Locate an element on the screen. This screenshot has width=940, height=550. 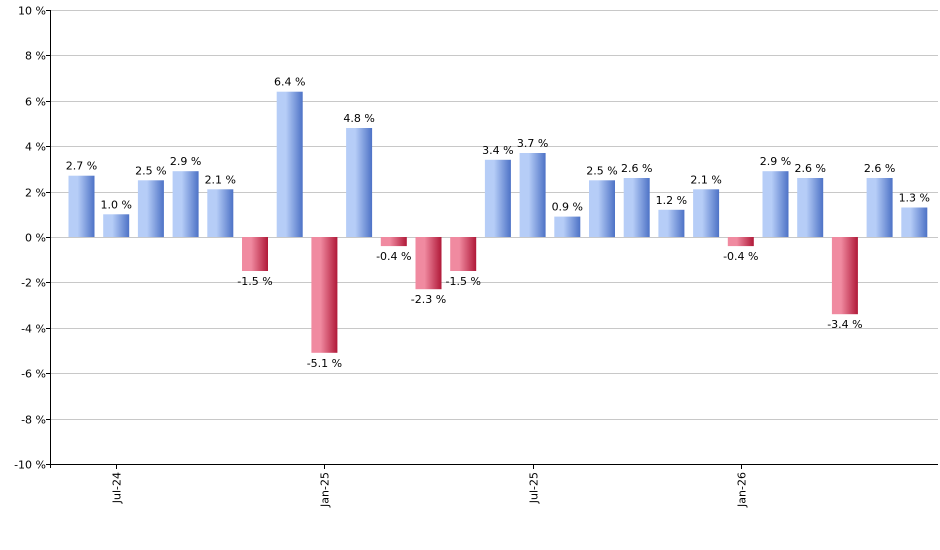
y-tick-label: -8 % is located at coordinates (33, 420).